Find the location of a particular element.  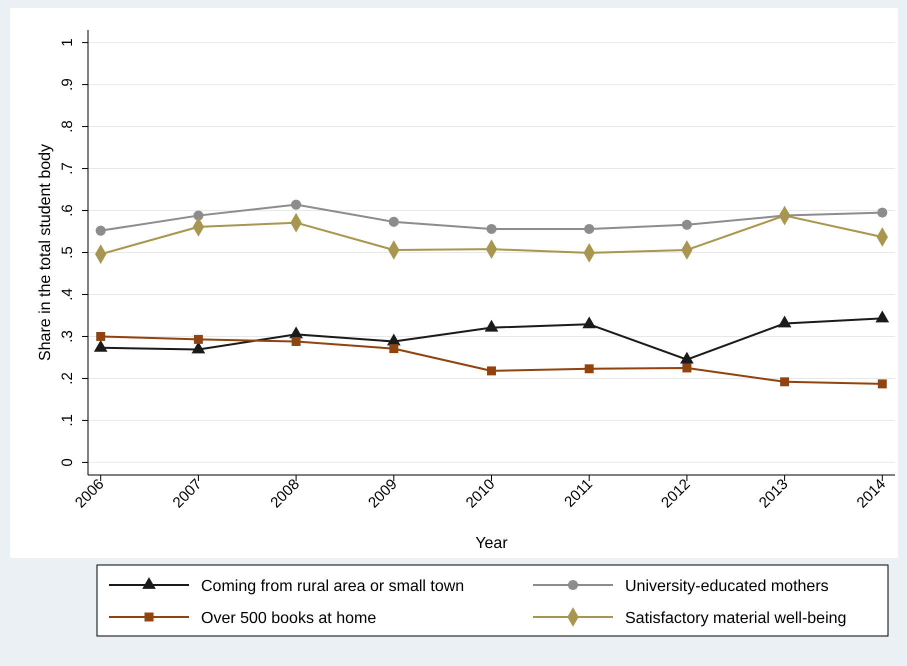

legend-label: Coming from rural area or small town is located at coordinates (332, 586).